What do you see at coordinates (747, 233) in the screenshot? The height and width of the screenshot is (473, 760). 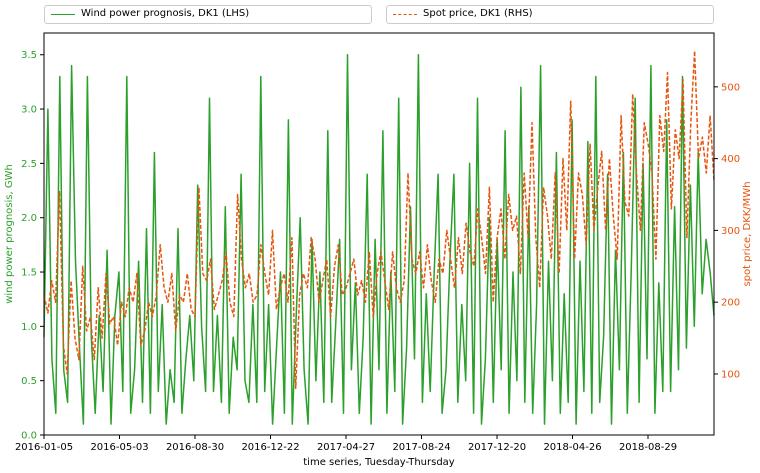 I see `right-axis-label: spot price, DKK/MWh` at bounding box center [747, 233].